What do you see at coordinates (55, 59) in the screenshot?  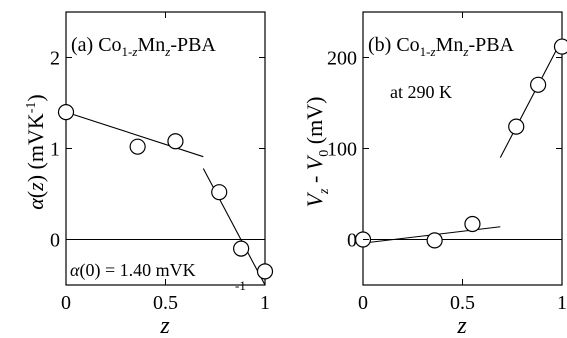 I see `y-tick-label: 2` at bounding box center [55, 59].